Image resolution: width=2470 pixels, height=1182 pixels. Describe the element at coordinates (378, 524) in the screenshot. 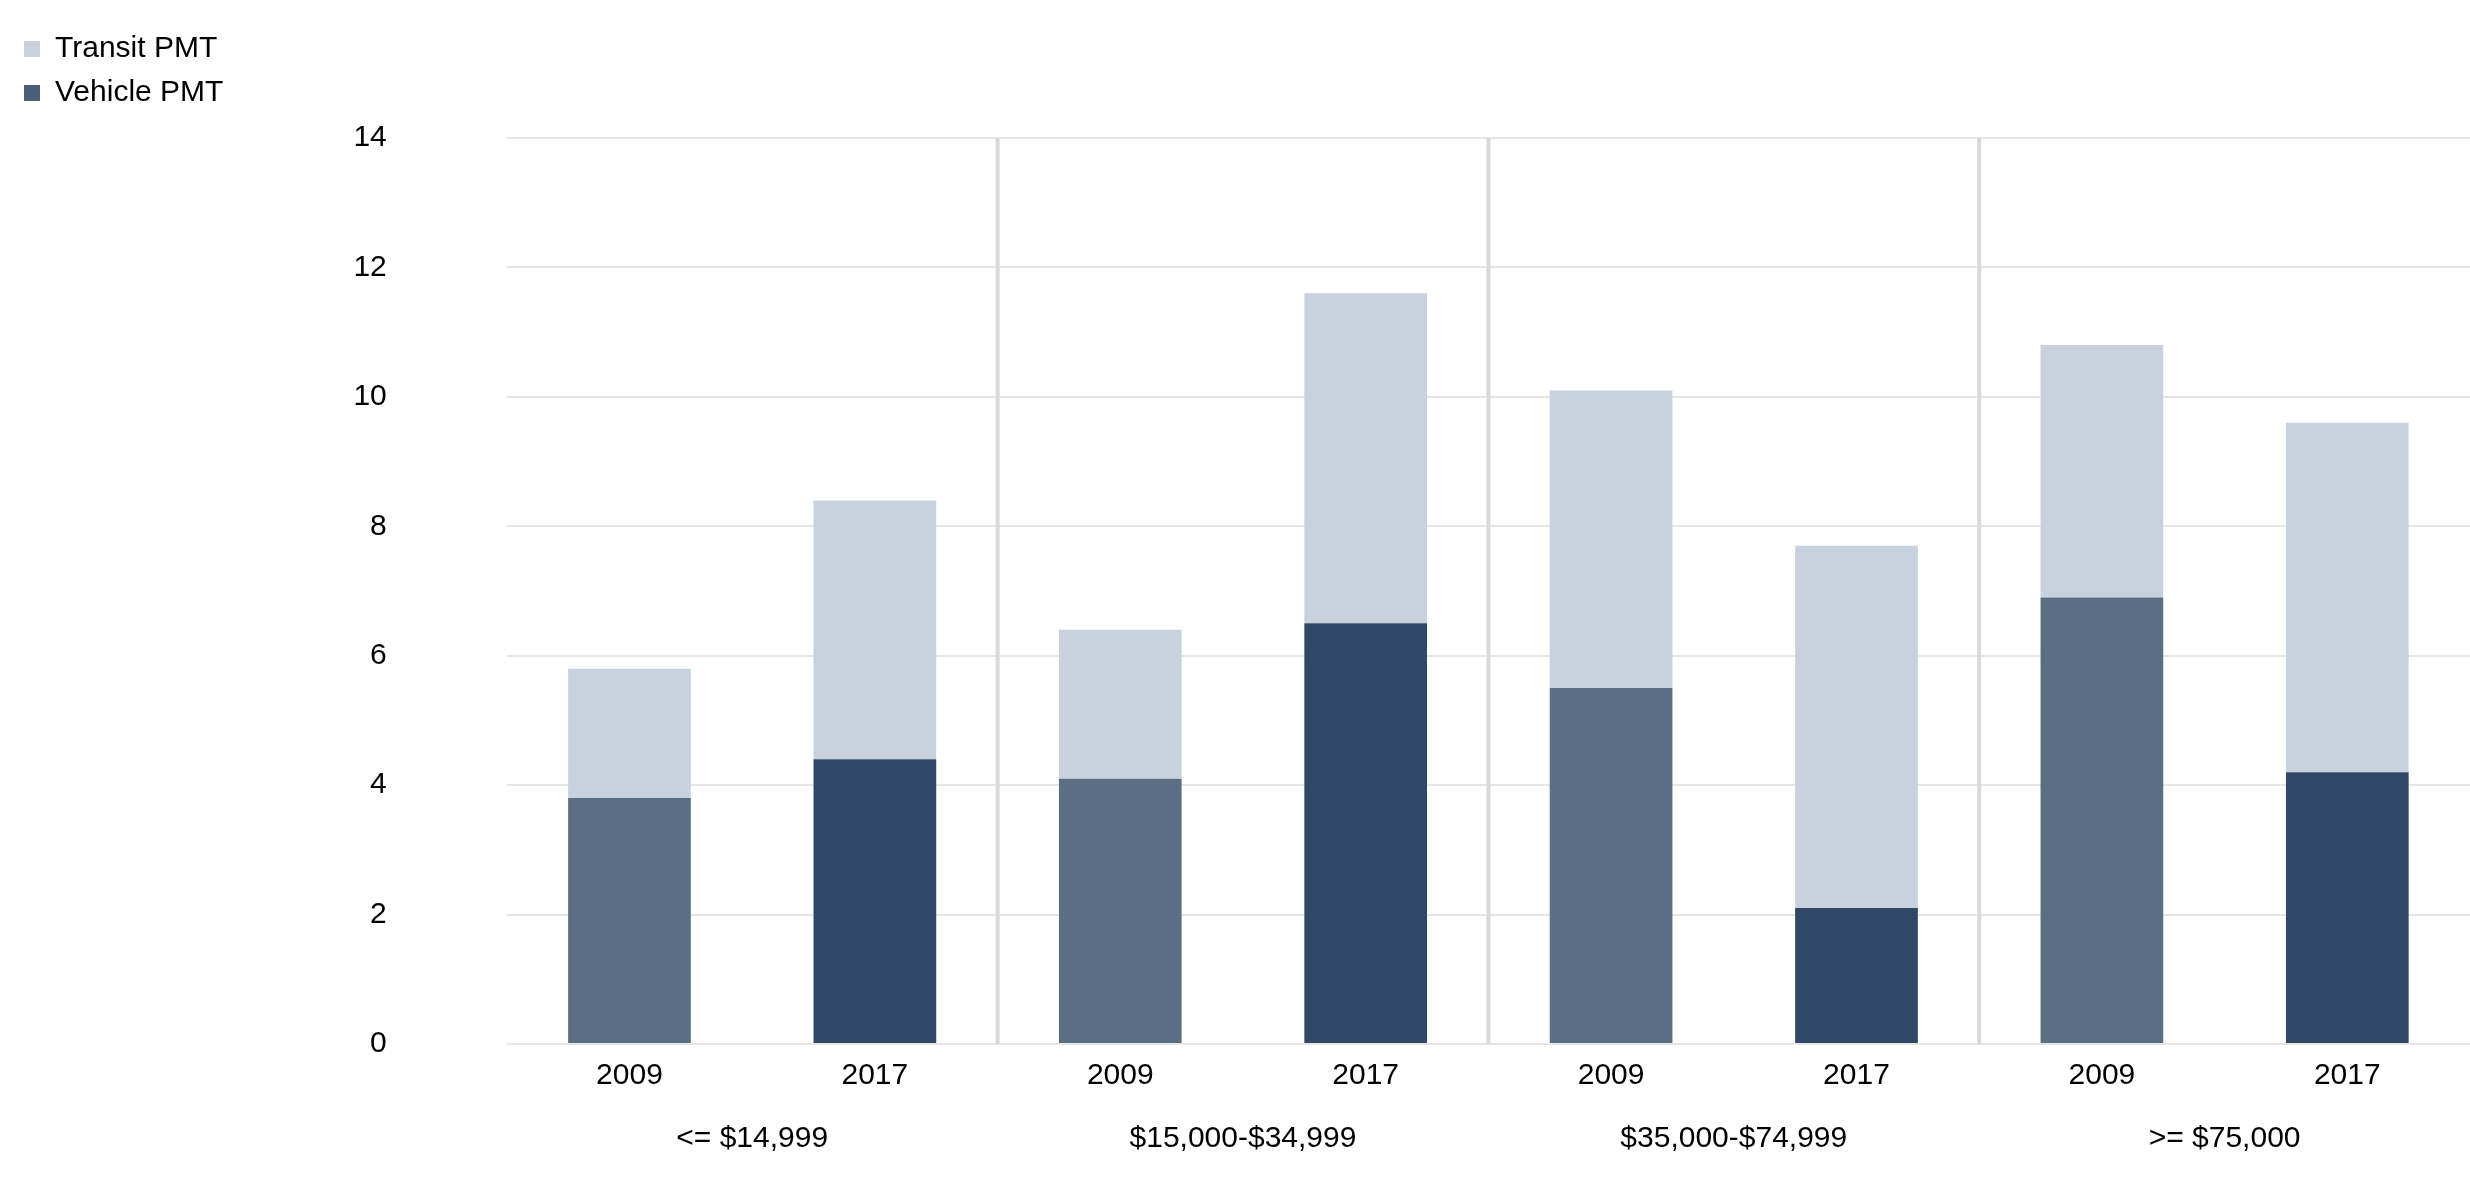

I see `y-tick-label: 8` at that location.